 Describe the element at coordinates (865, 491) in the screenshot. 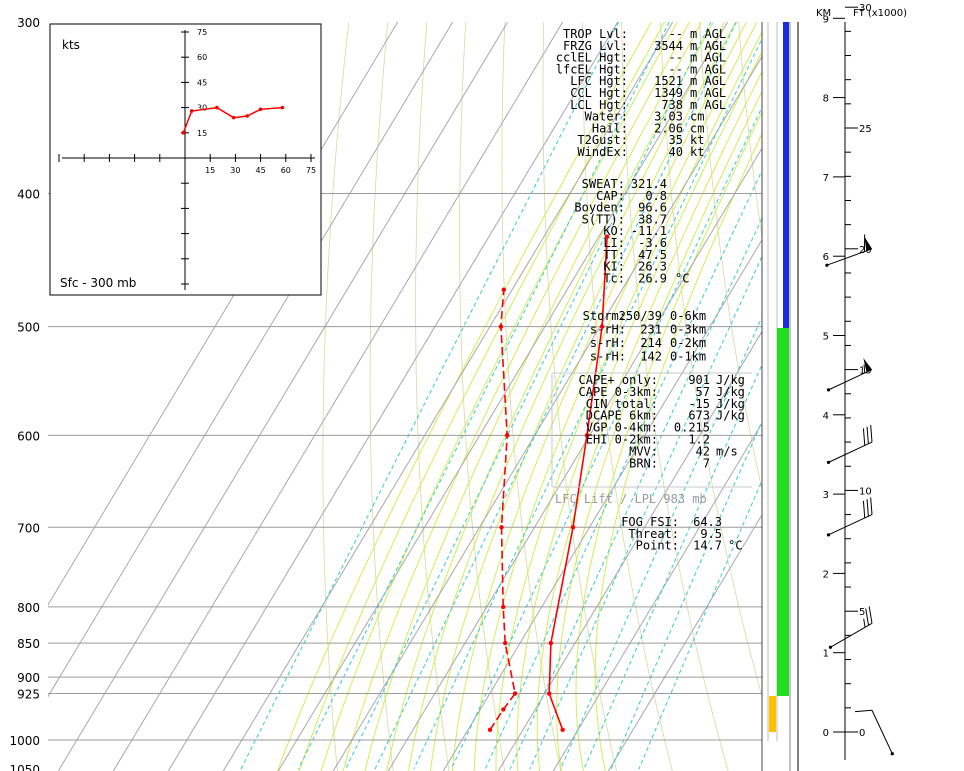

I see `ft-tick-label: 10` at that location.